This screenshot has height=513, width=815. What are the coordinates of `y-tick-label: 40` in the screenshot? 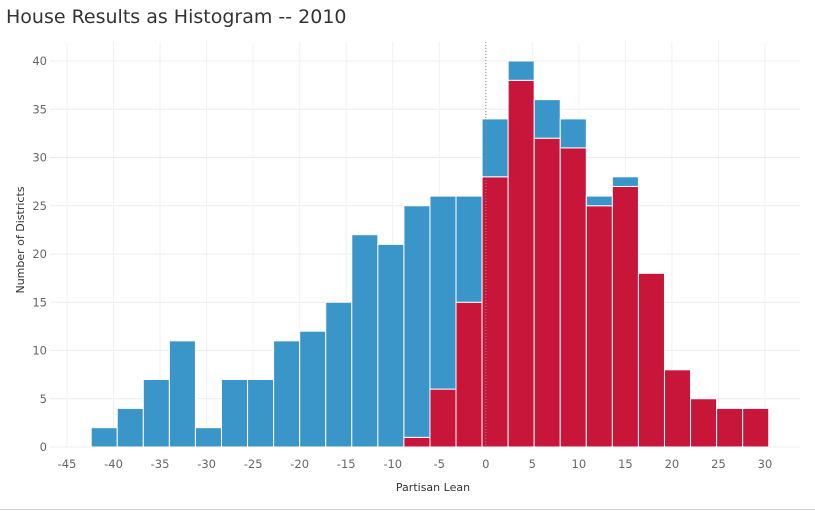 It's located at (39, 61).